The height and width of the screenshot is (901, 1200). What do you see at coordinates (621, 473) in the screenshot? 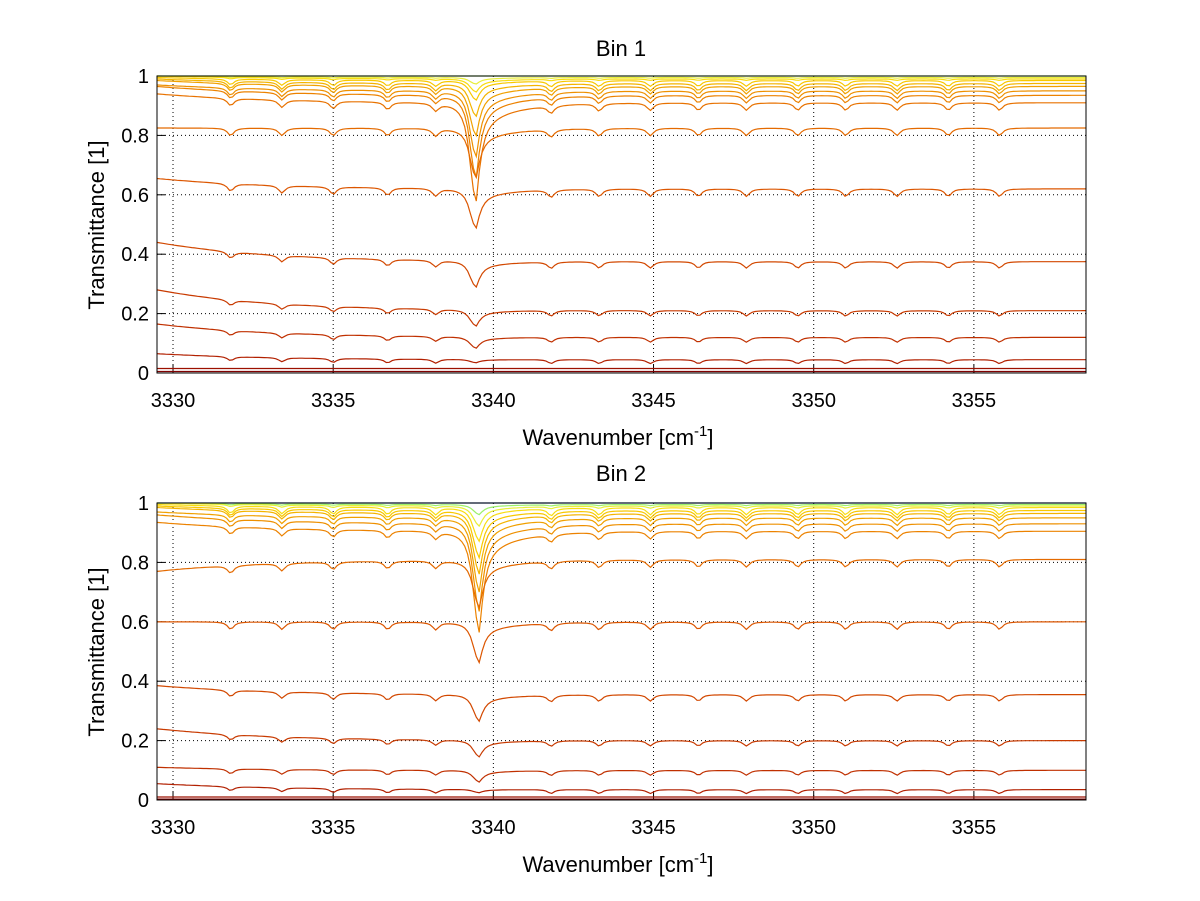
I see `plot-title: Bin 2` at bounding box center [621, 473].